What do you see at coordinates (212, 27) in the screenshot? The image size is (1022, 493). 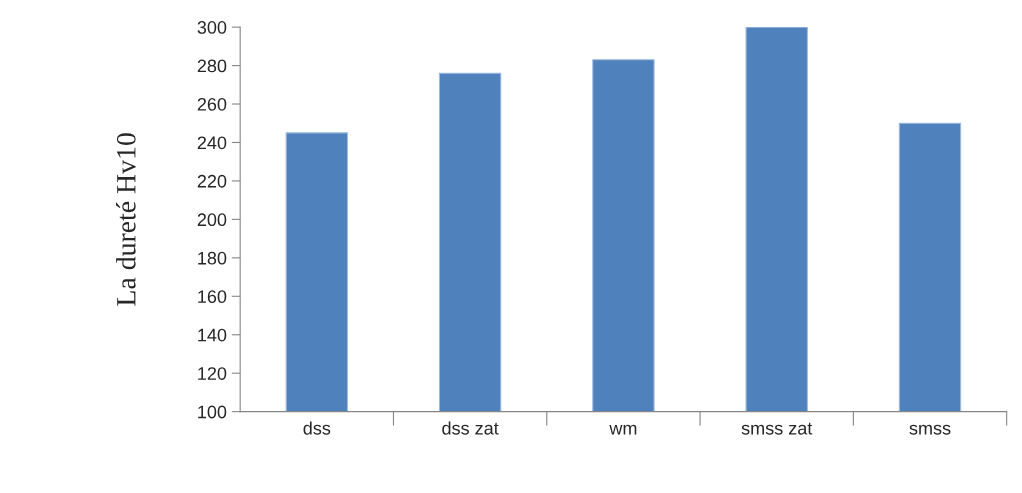 I see `y-tick-label: 300` at bounding box center [212, 27].